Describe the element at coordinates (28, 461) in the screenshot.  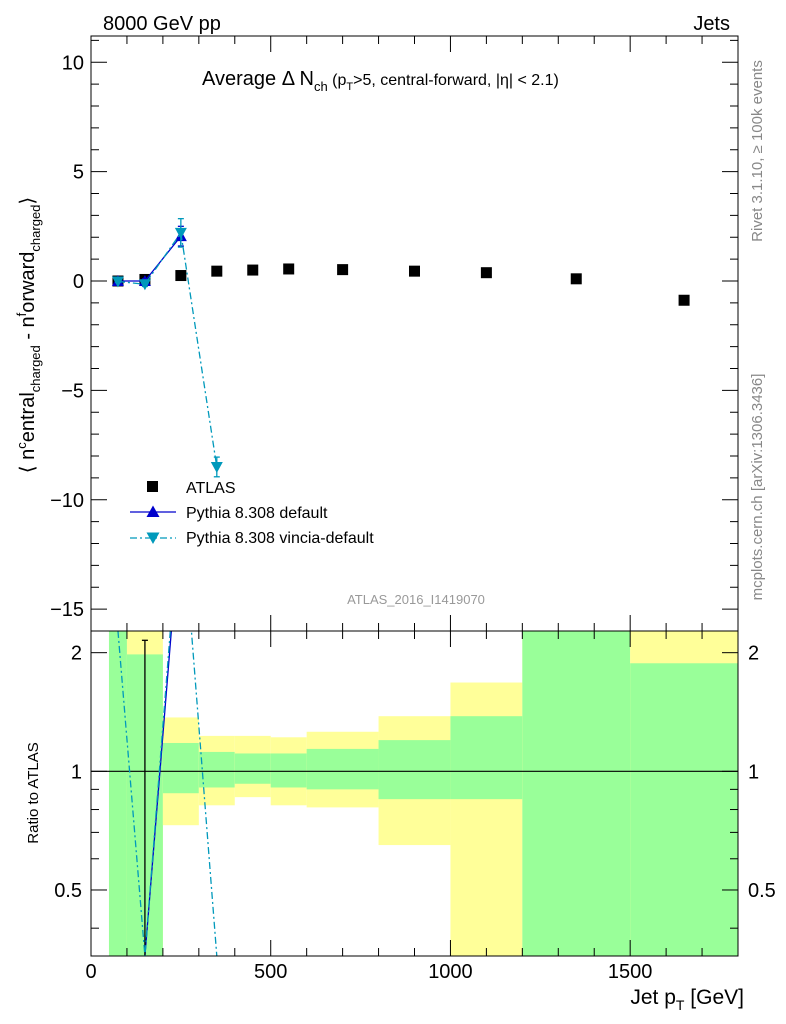
I see `ylabel-part1: ⟨ n` at that location.